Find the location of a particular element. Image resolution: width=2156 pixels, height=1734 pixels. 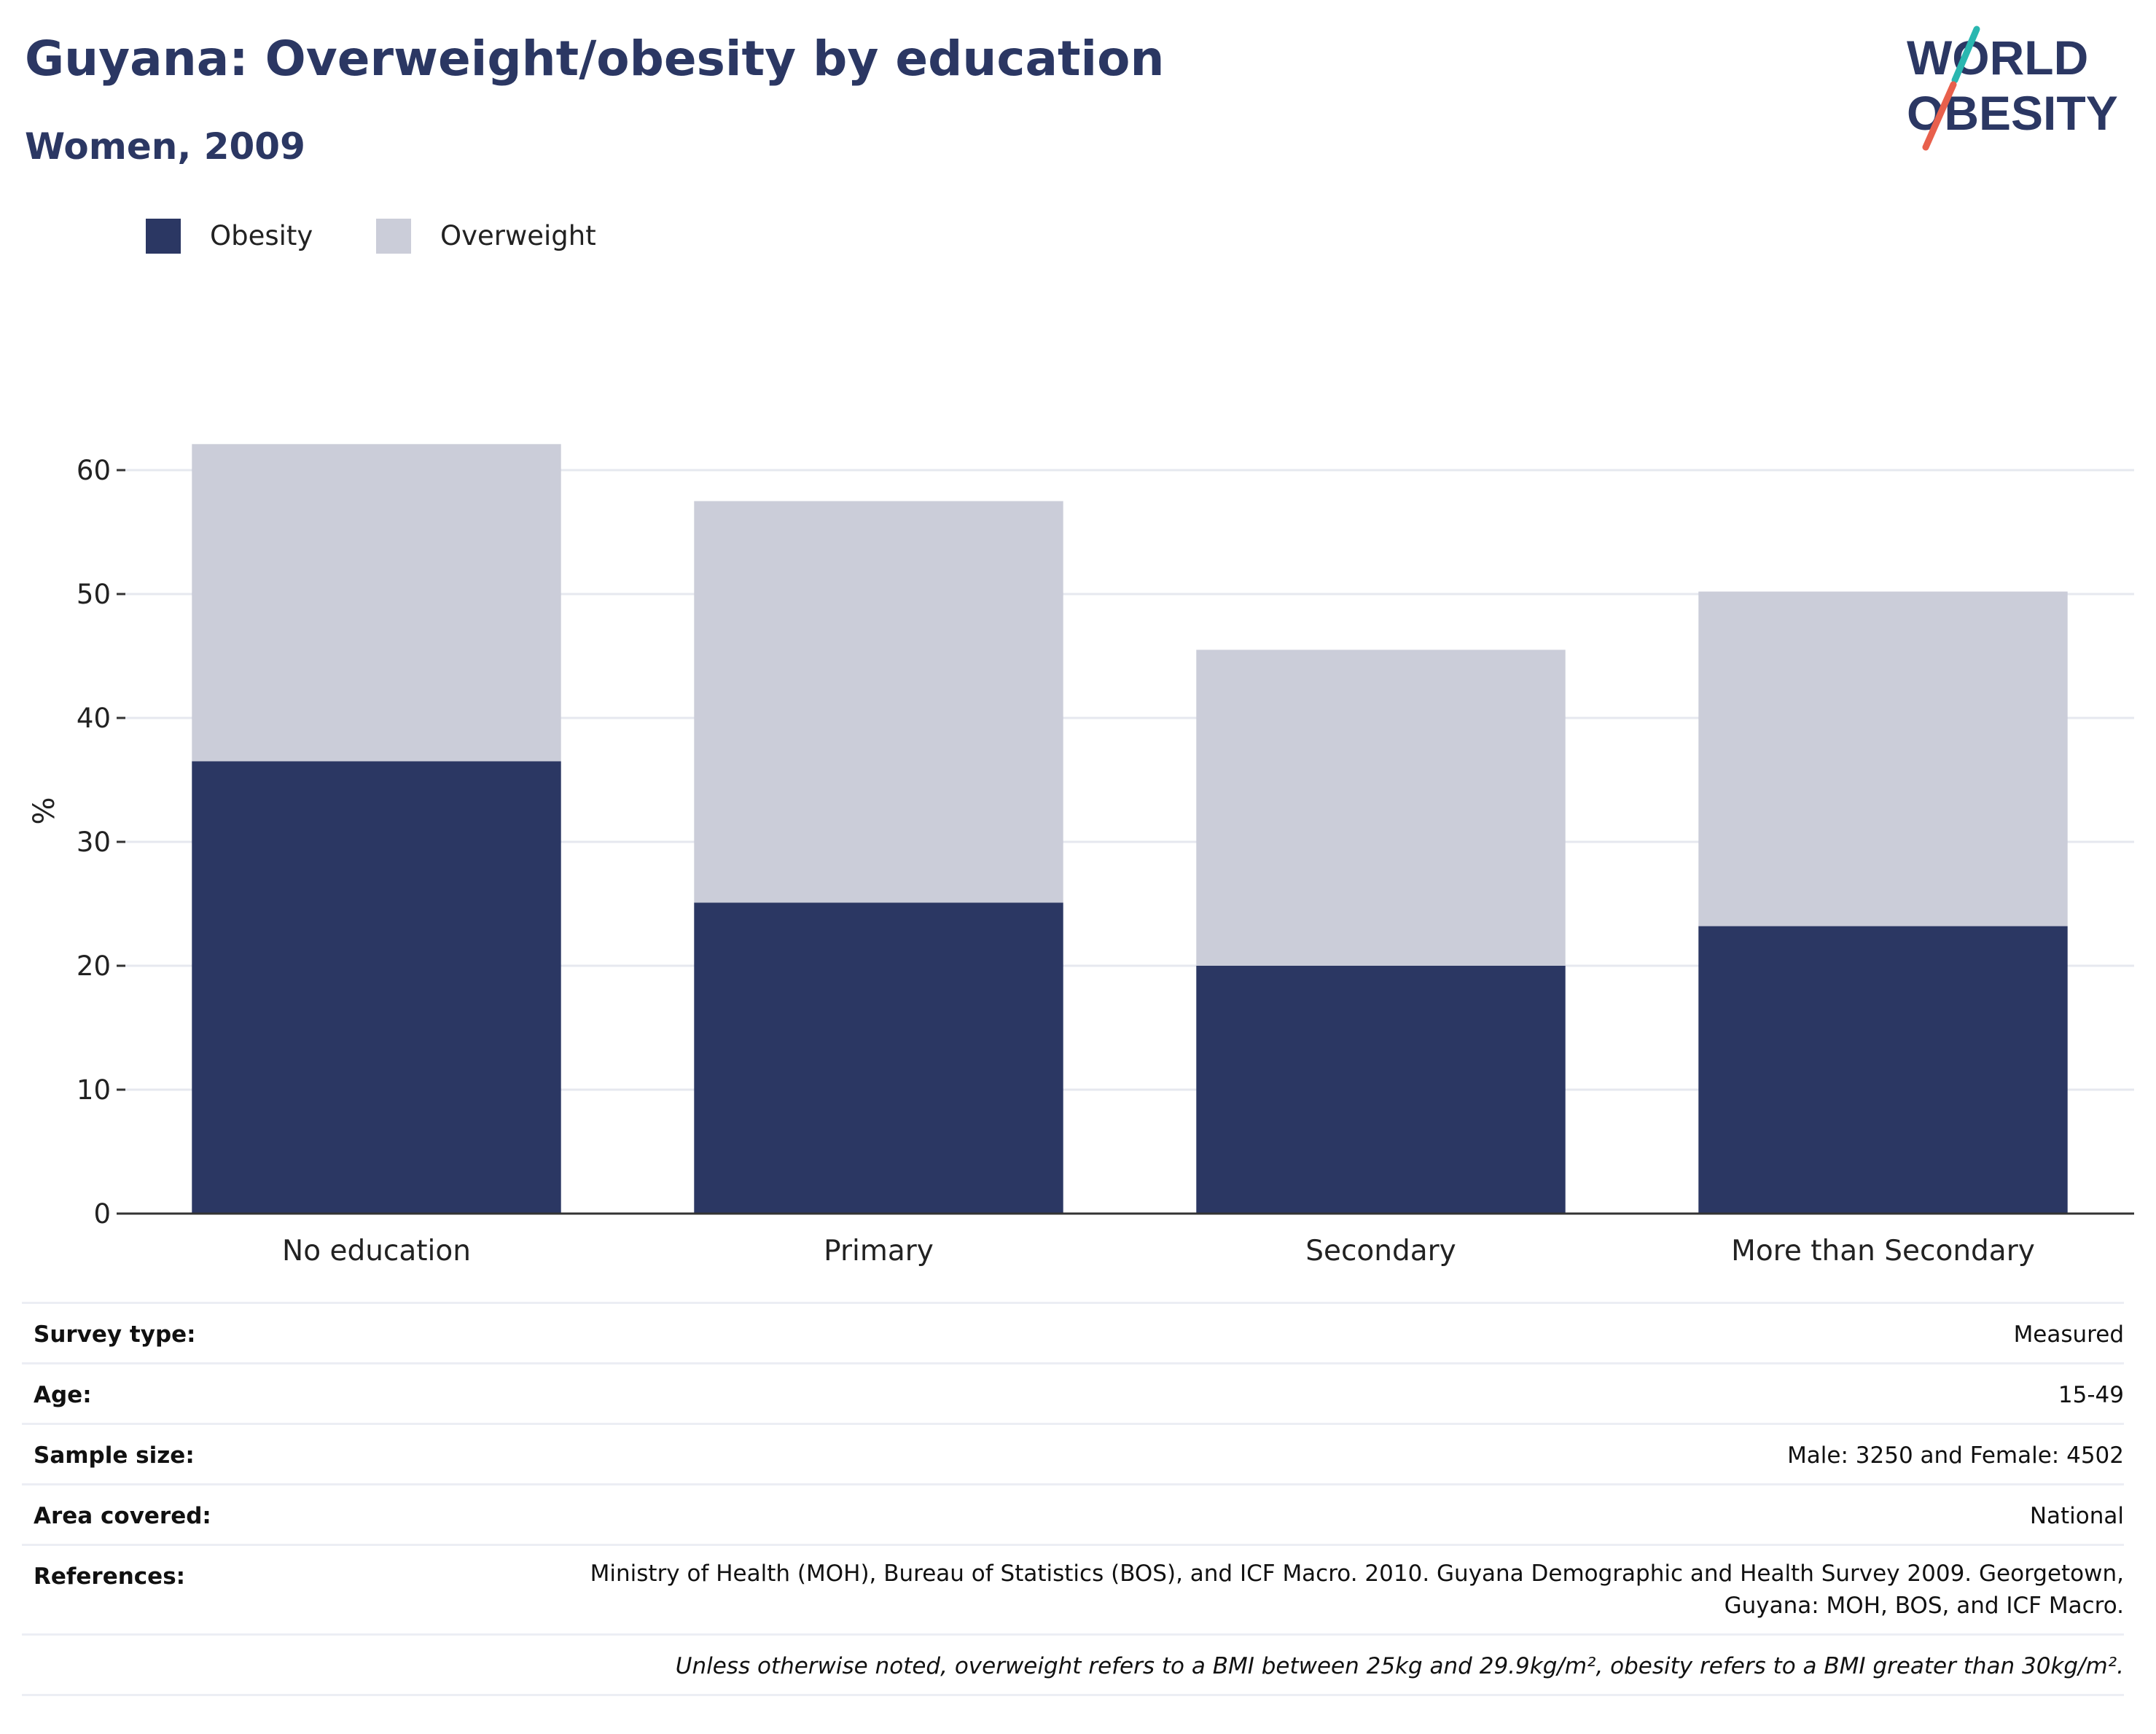

bar-obesity-no-education is located at coordinates (376, 987).